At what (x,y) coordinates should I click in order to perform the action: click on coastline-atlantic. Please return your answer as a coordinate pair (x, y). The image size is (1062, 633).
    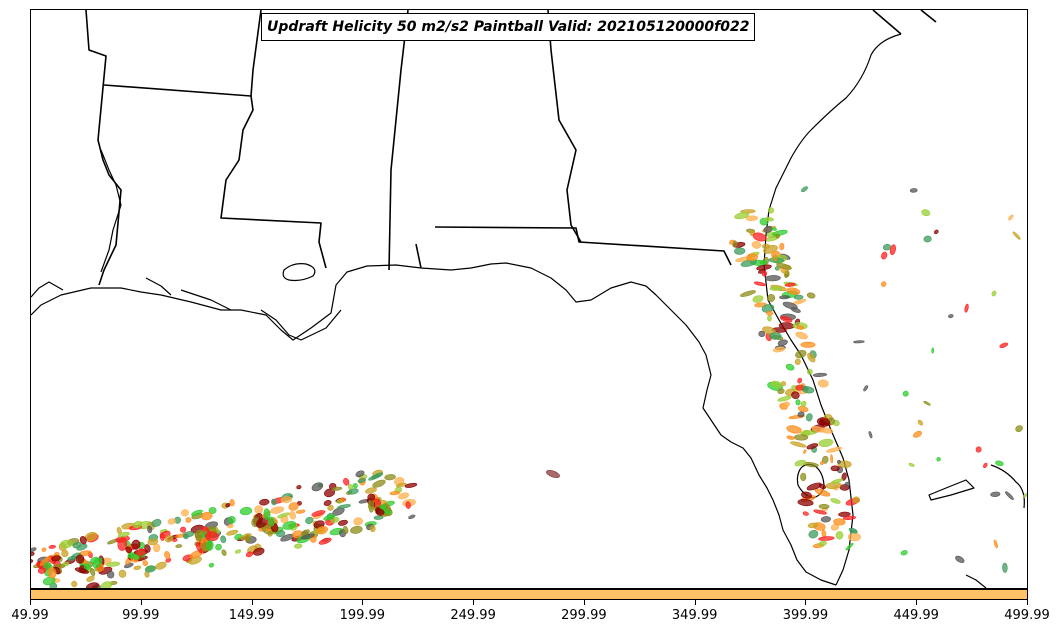
    Looking at the image, I should click on (832, 309).